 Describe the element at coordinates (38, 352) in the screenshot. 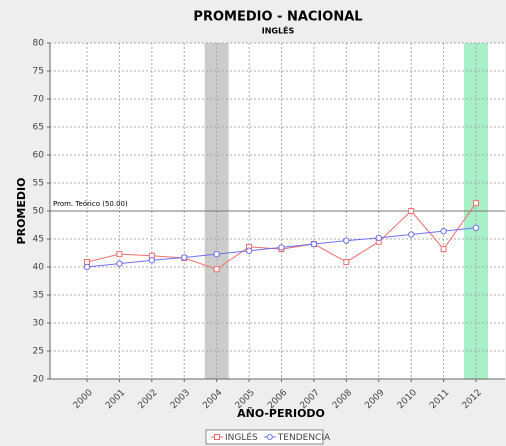

I see `y-tick-label: 25` at that location.